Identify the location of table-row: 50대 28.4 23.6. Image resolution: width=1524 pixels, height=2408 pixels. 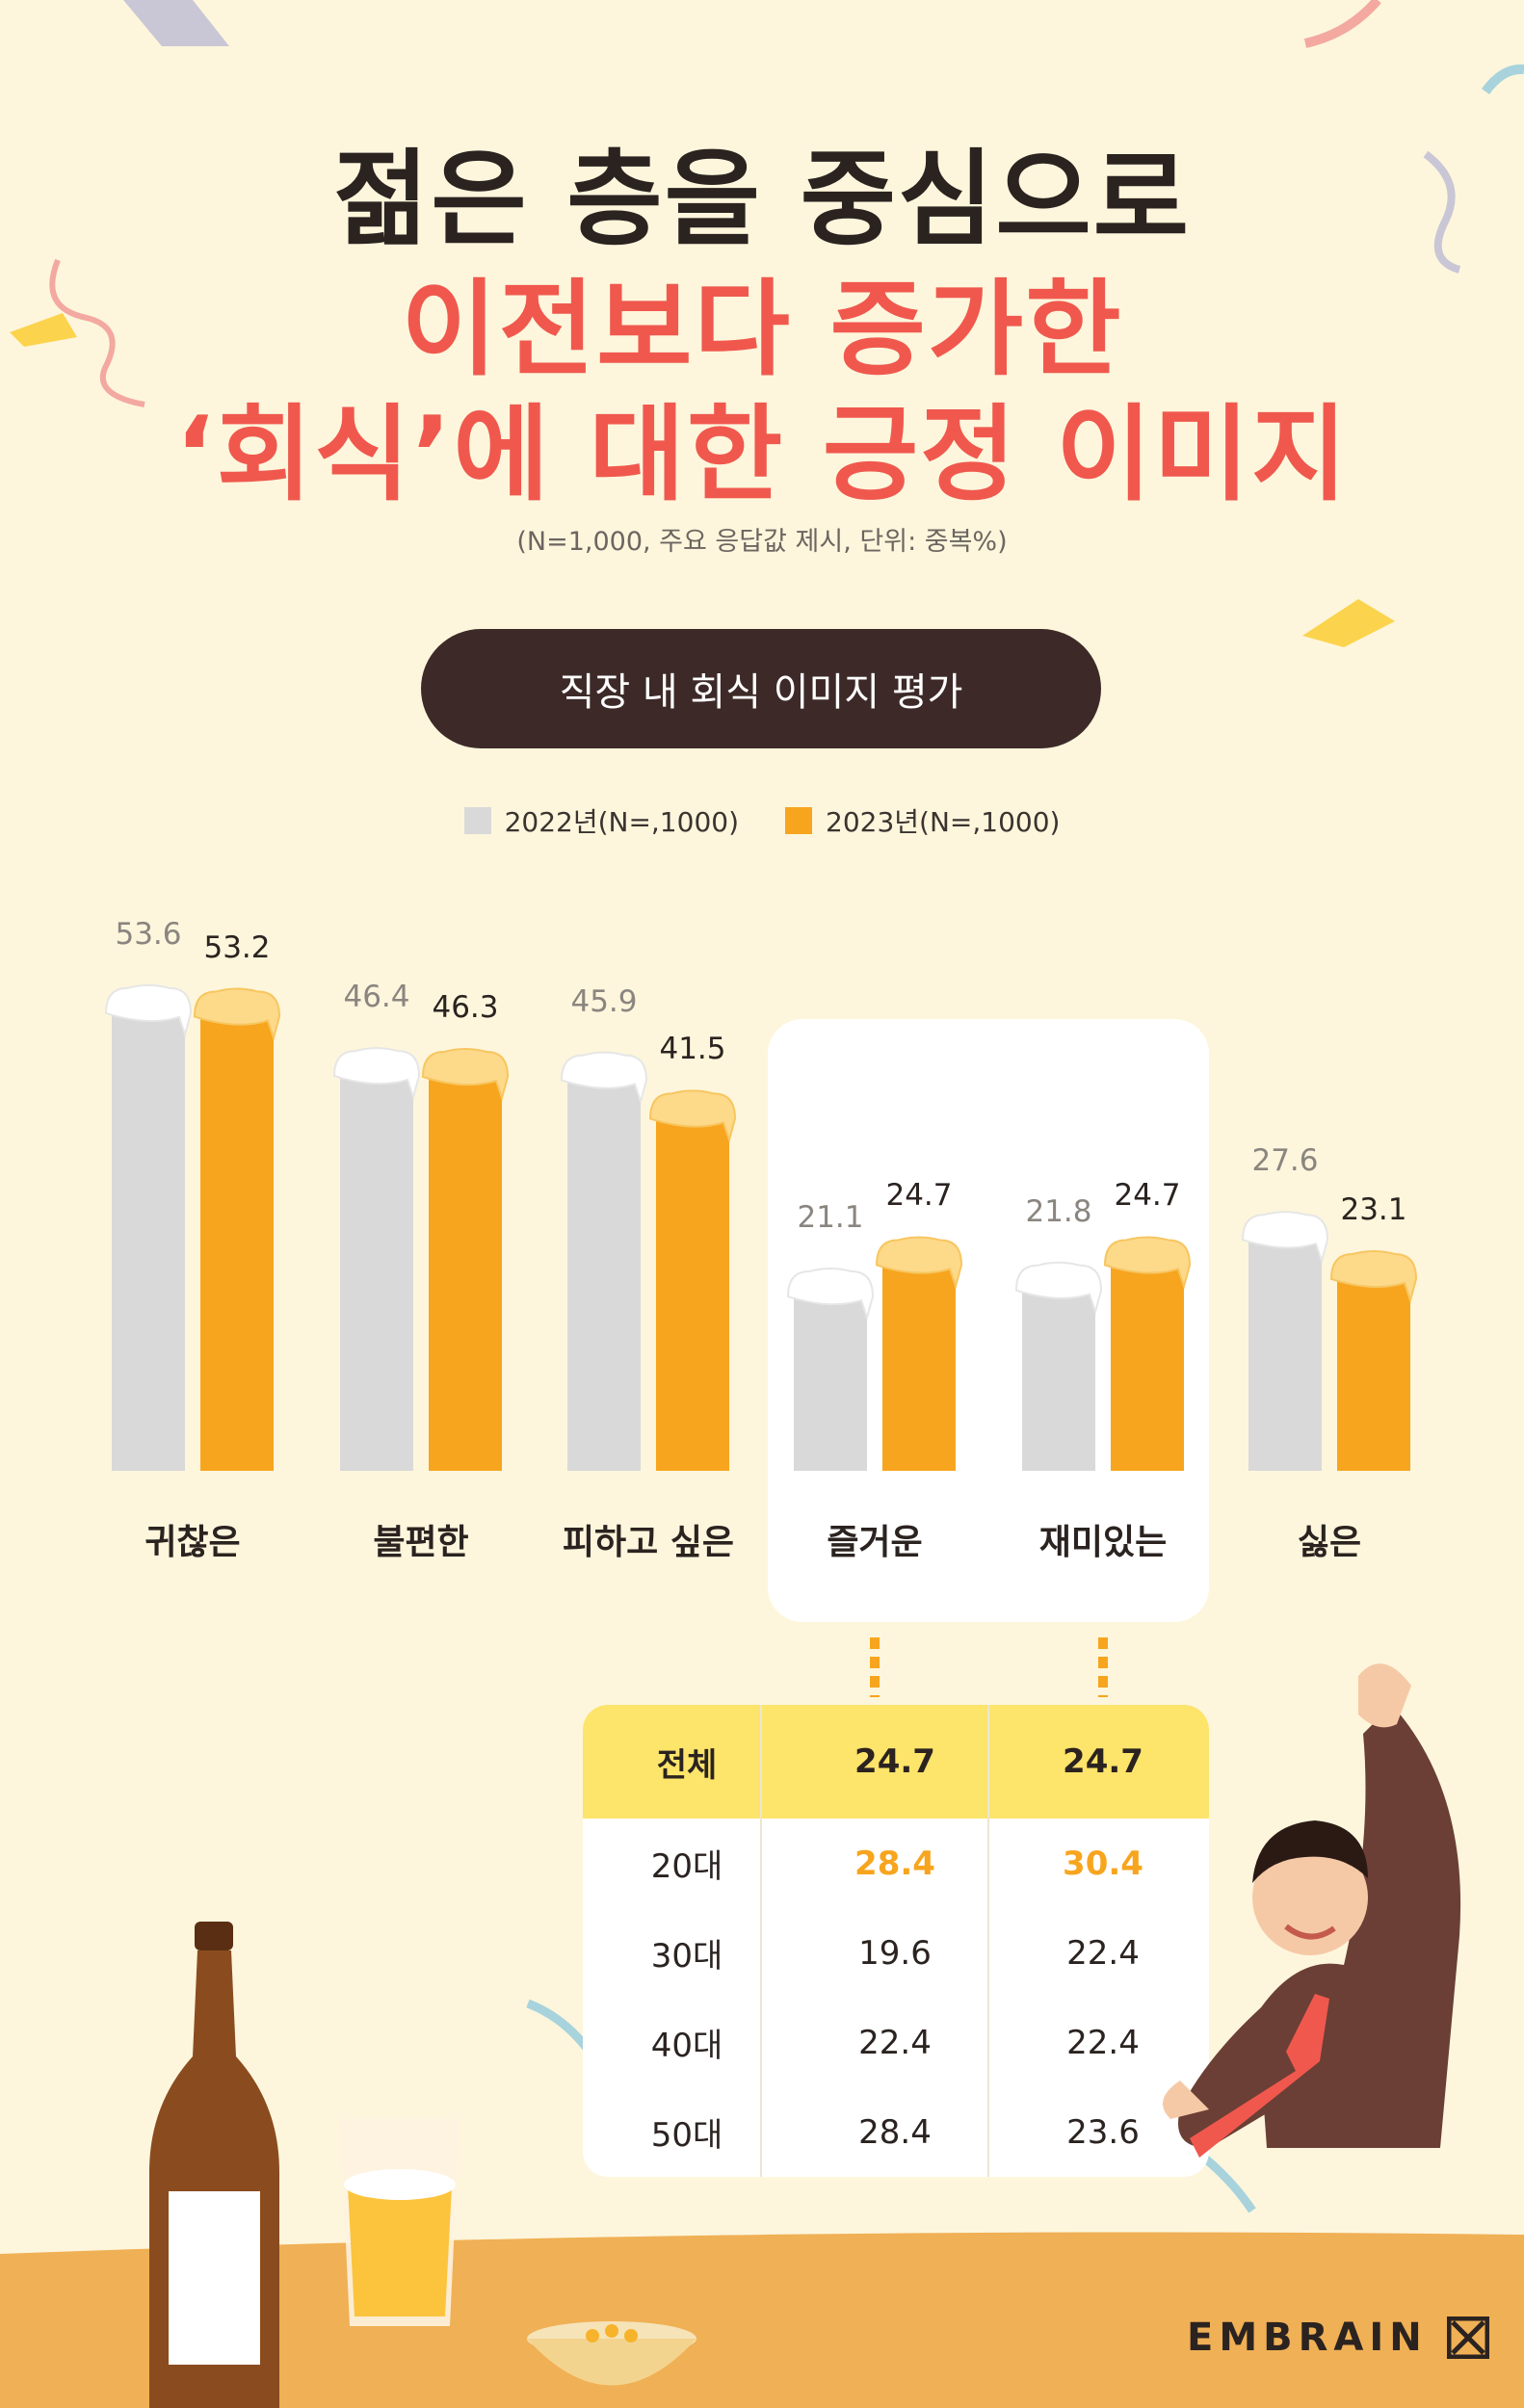
(896, 2132).